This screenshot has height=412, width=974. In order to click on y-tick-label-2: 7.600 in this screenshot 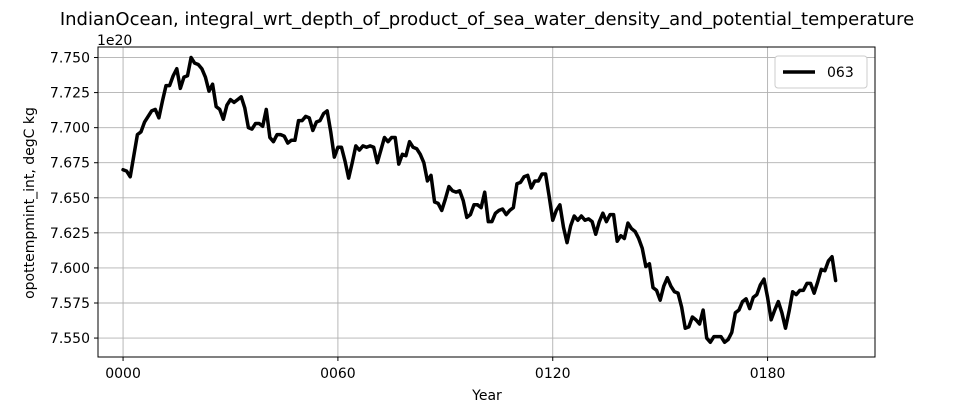, I will do `click(70, 269)`.